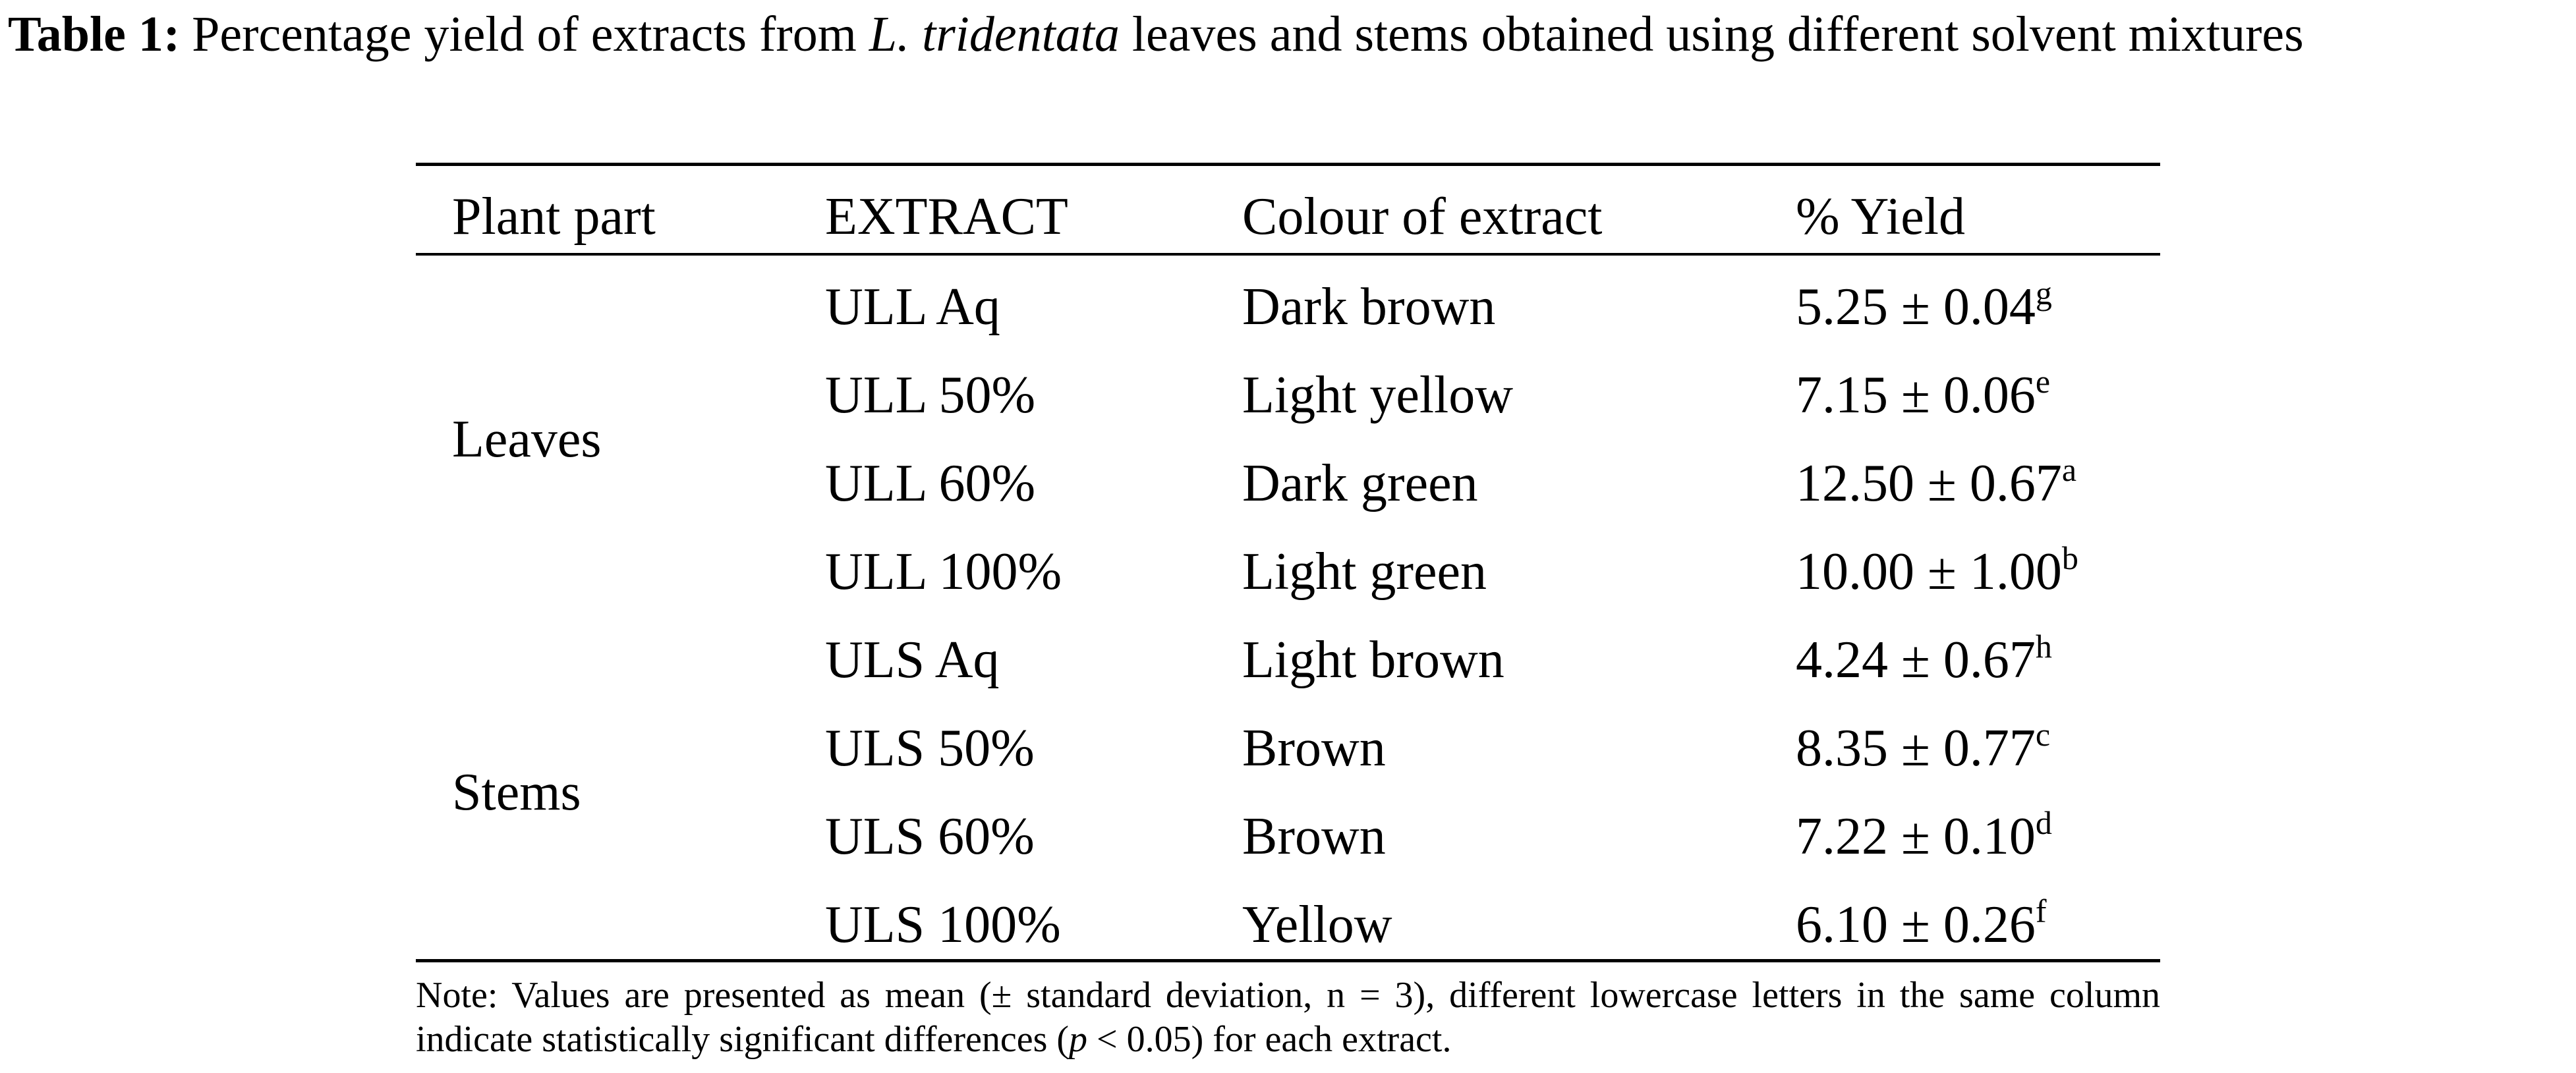 The image size is (2576, 1073). I want to click on significance-letter: a, so click(2069, 470).